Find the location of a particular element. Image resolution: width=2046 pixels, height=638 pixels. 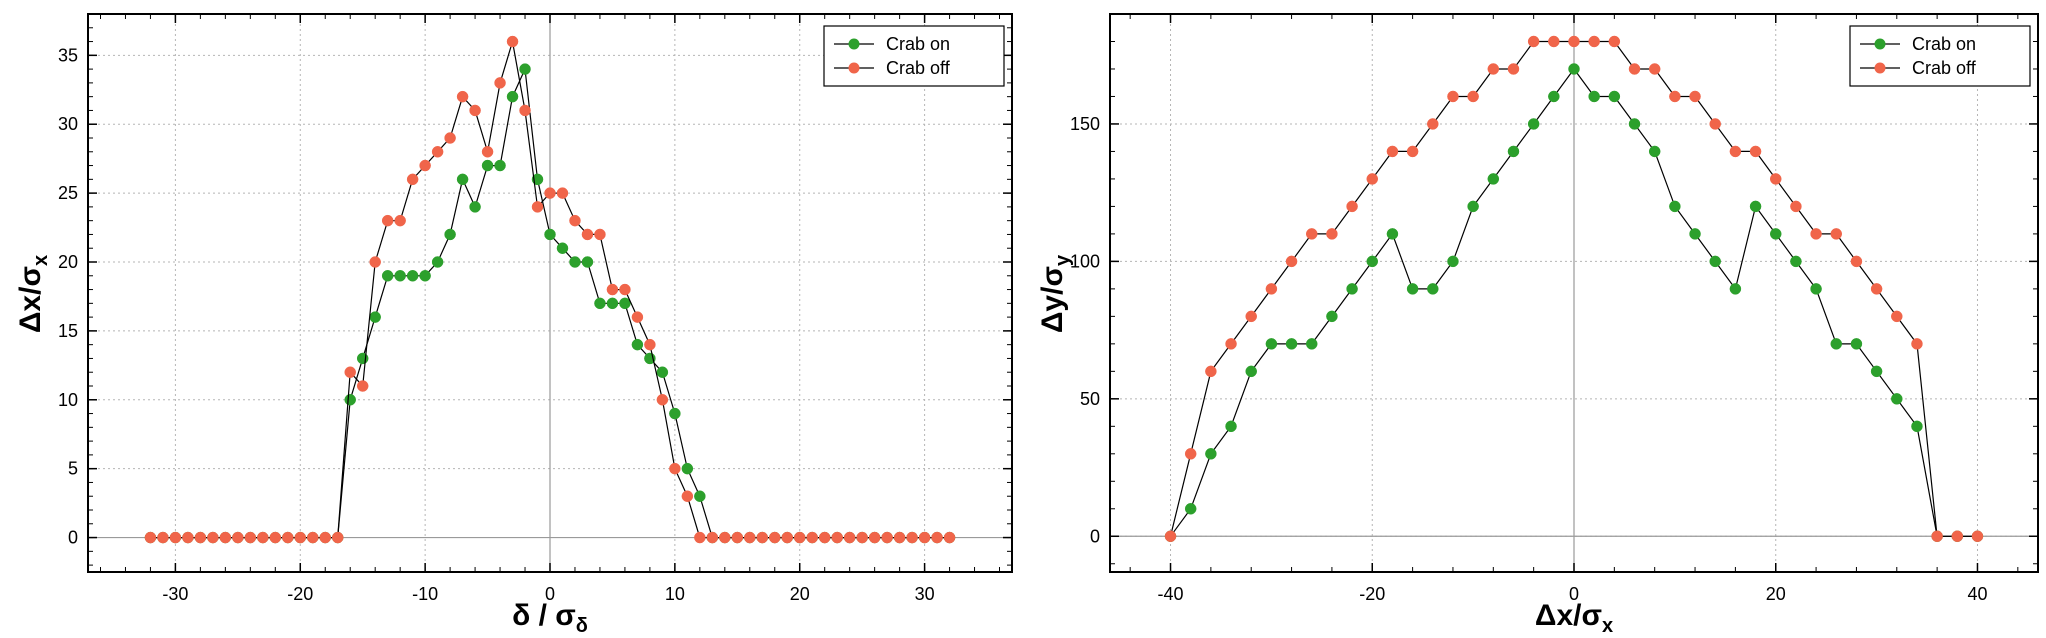

y-axis-label-main: Δx/σ is located at coordinates (30, 299).